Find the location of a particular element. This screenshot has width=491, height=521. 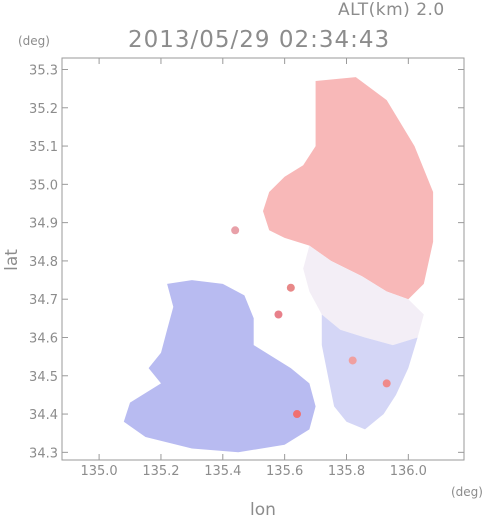

y-tick-label: 34.4 is located at coordinates (43, 415).